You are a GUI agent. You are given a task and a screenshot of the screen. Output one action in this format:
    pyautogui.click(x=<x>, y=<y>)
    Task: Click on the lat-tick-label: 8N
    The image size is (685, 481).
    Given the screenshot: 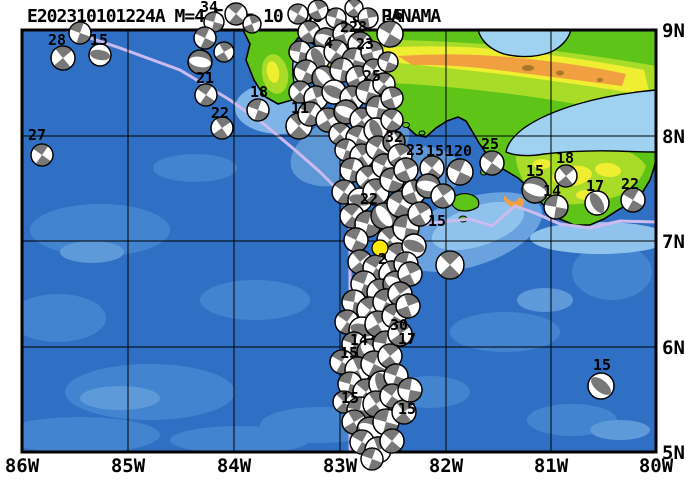 What is the action you would take?
    pyautogui.click(x=673, y=137)
    